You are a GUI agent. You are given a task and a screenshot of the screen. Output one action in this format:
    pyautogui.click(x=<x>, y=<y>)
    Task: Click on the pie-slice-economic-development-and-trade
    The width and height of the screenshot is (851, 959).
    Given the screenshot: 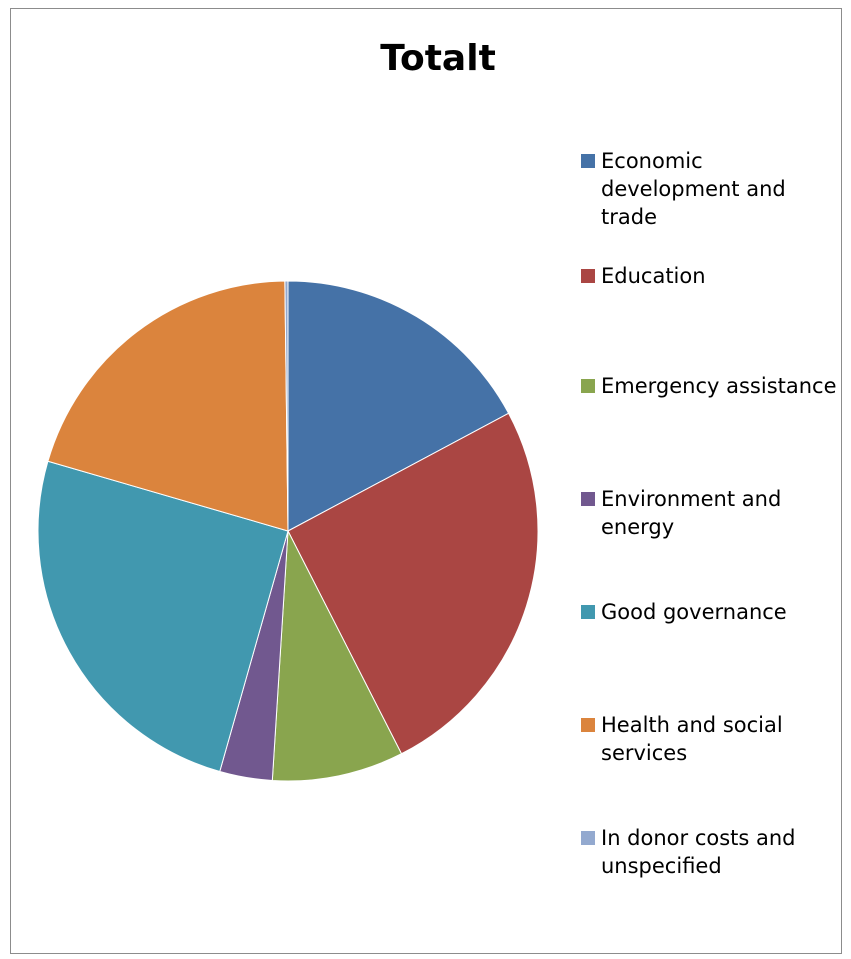 What is the action you would take?
    pyautogui.click(x=398, y=406)
    